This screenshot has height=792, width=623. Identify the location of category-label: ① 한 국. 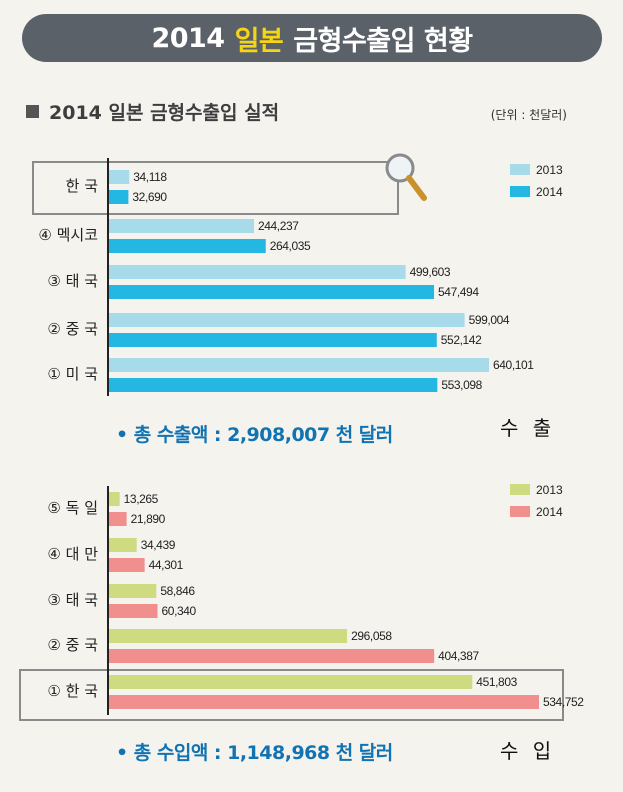
(72, 691).